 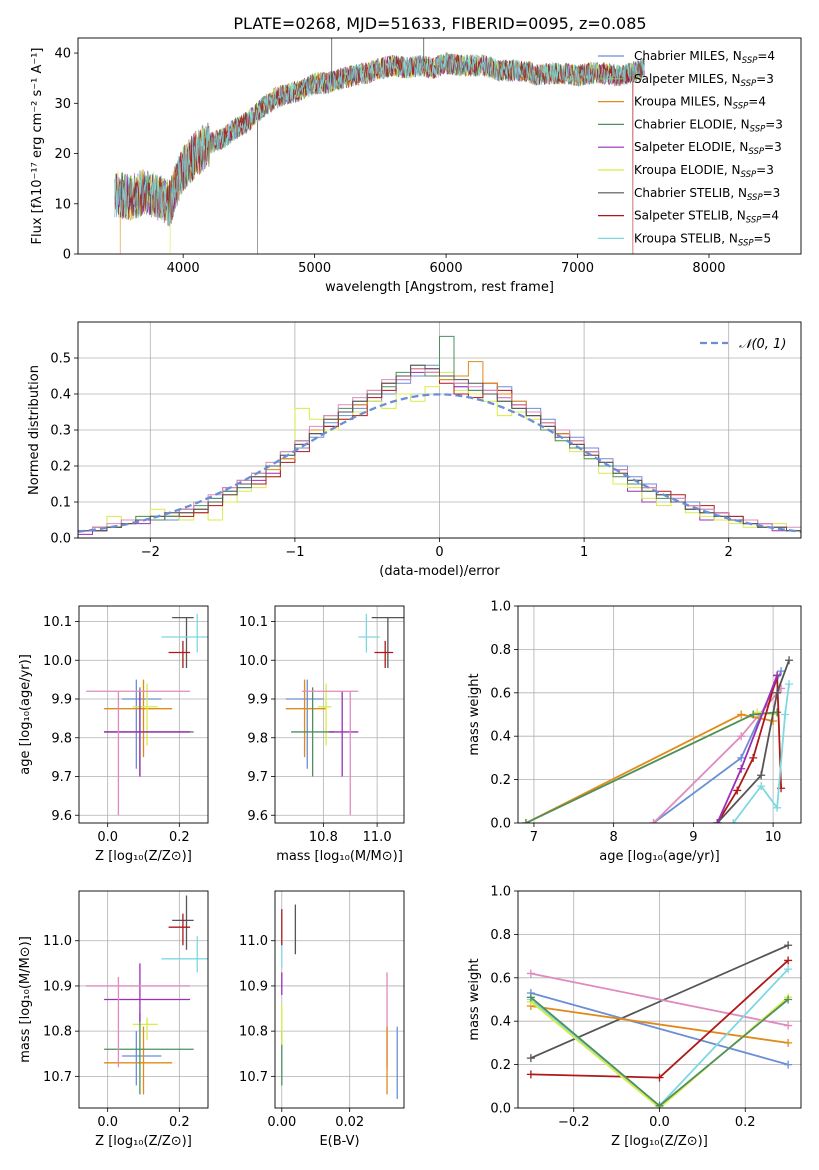 What do you see at coordinates (500, 1022) in the screenshot?
I see `weight_vs_Z-ytick-label: 0.4` at bounding box center [500, 1022].